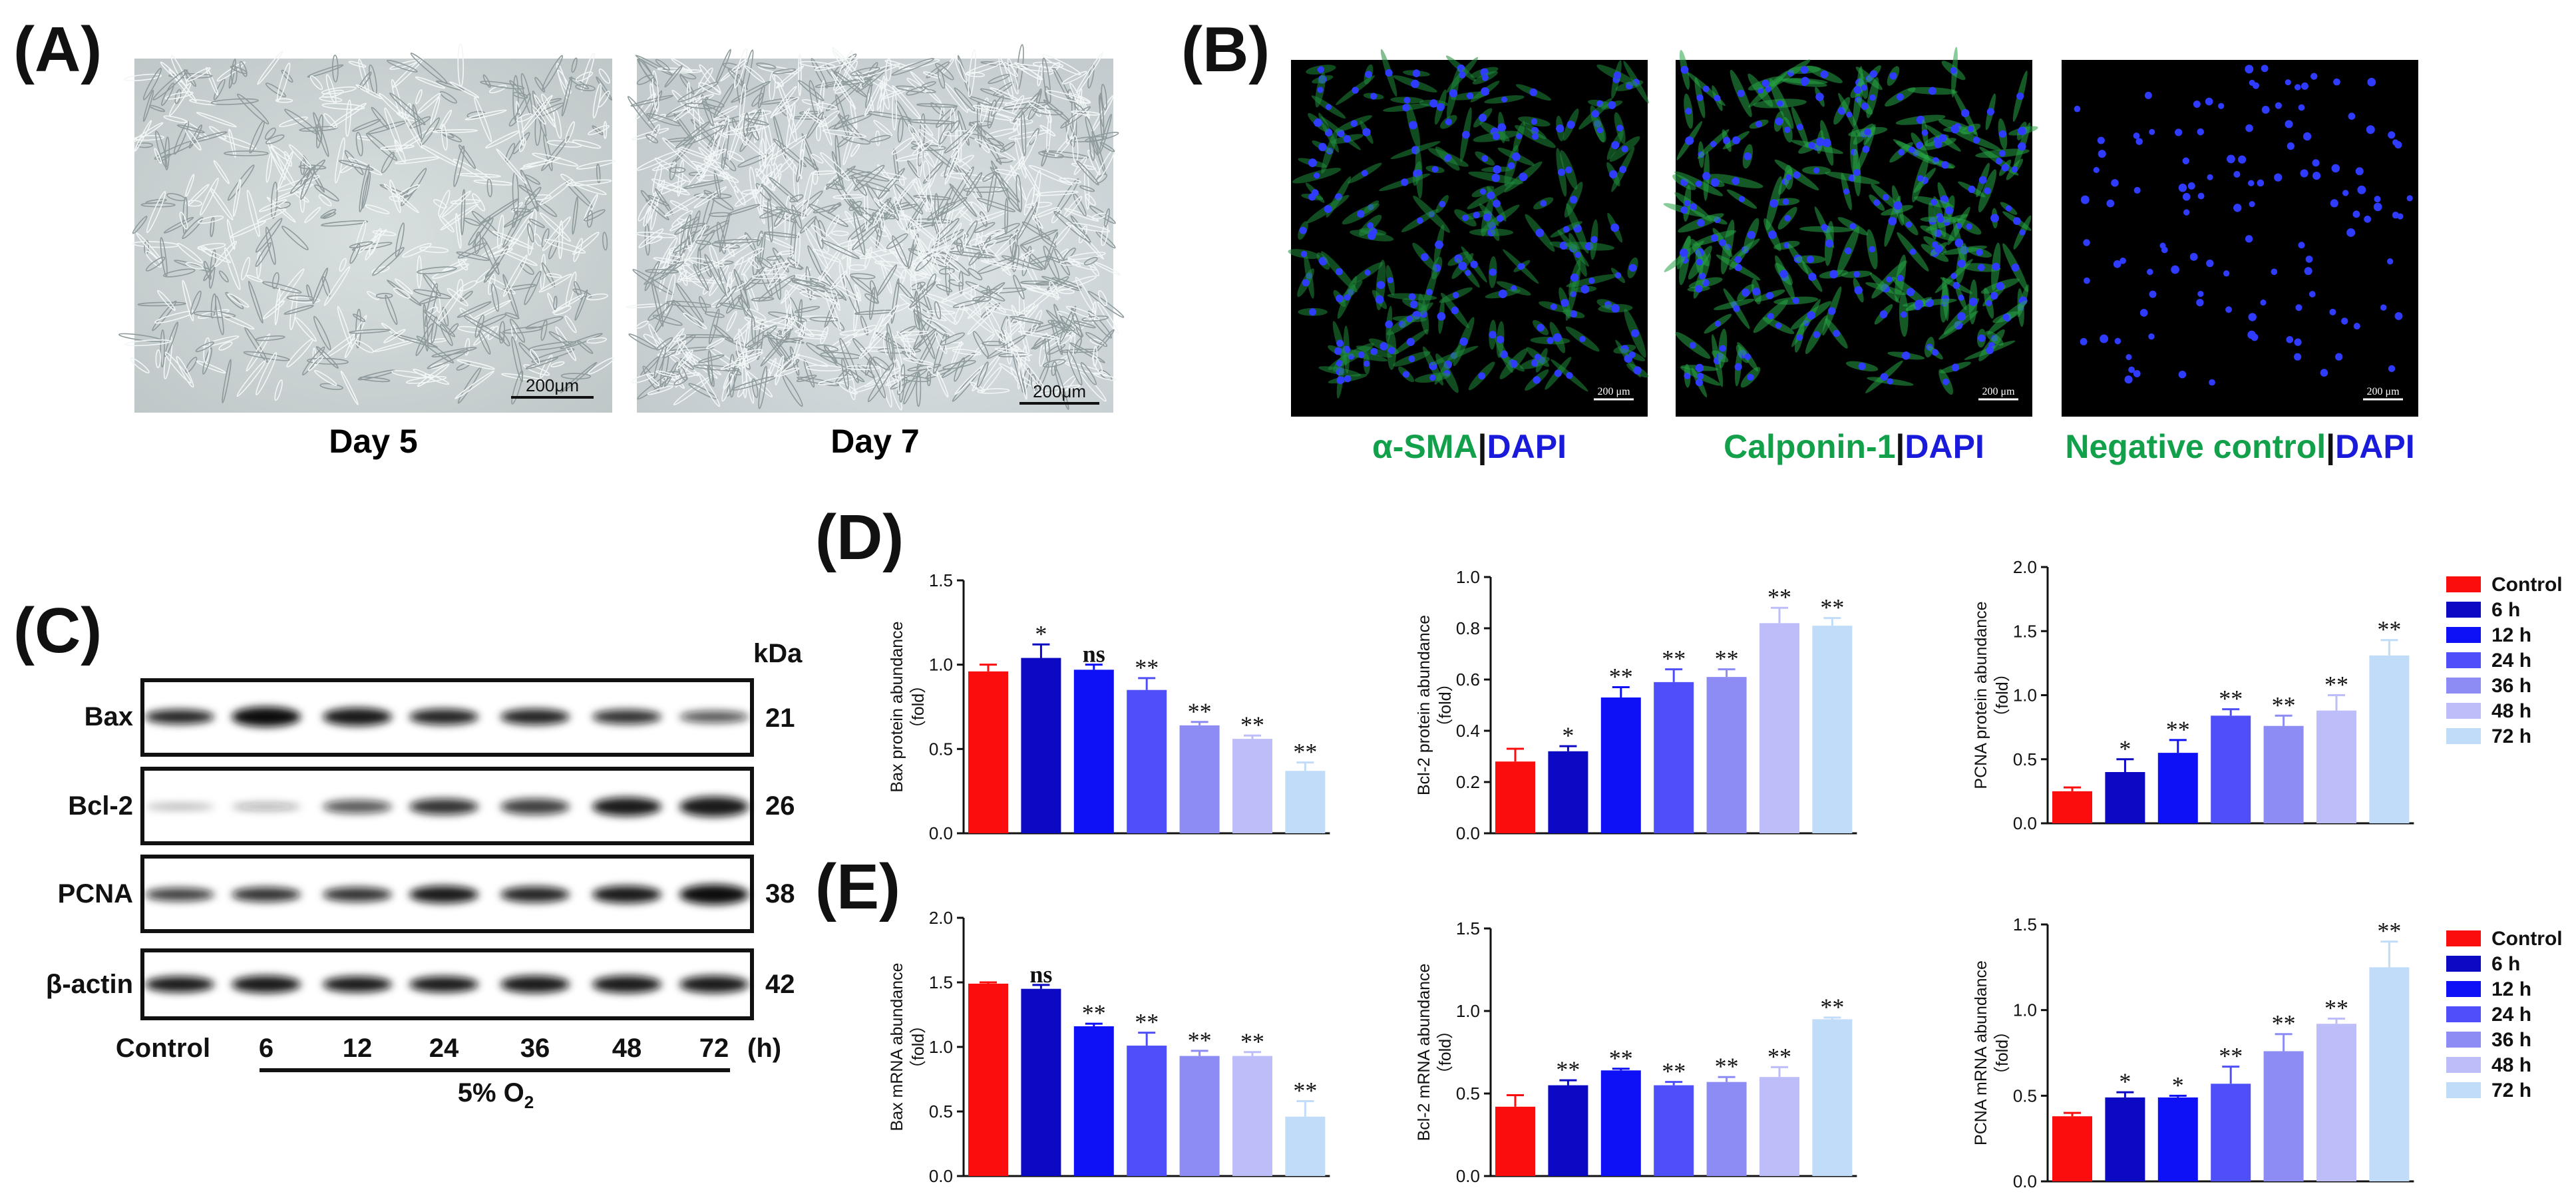 The height and width of the screenshot is (1200, 2576). I want to click on significance-label: ns, so click(1094, 654).